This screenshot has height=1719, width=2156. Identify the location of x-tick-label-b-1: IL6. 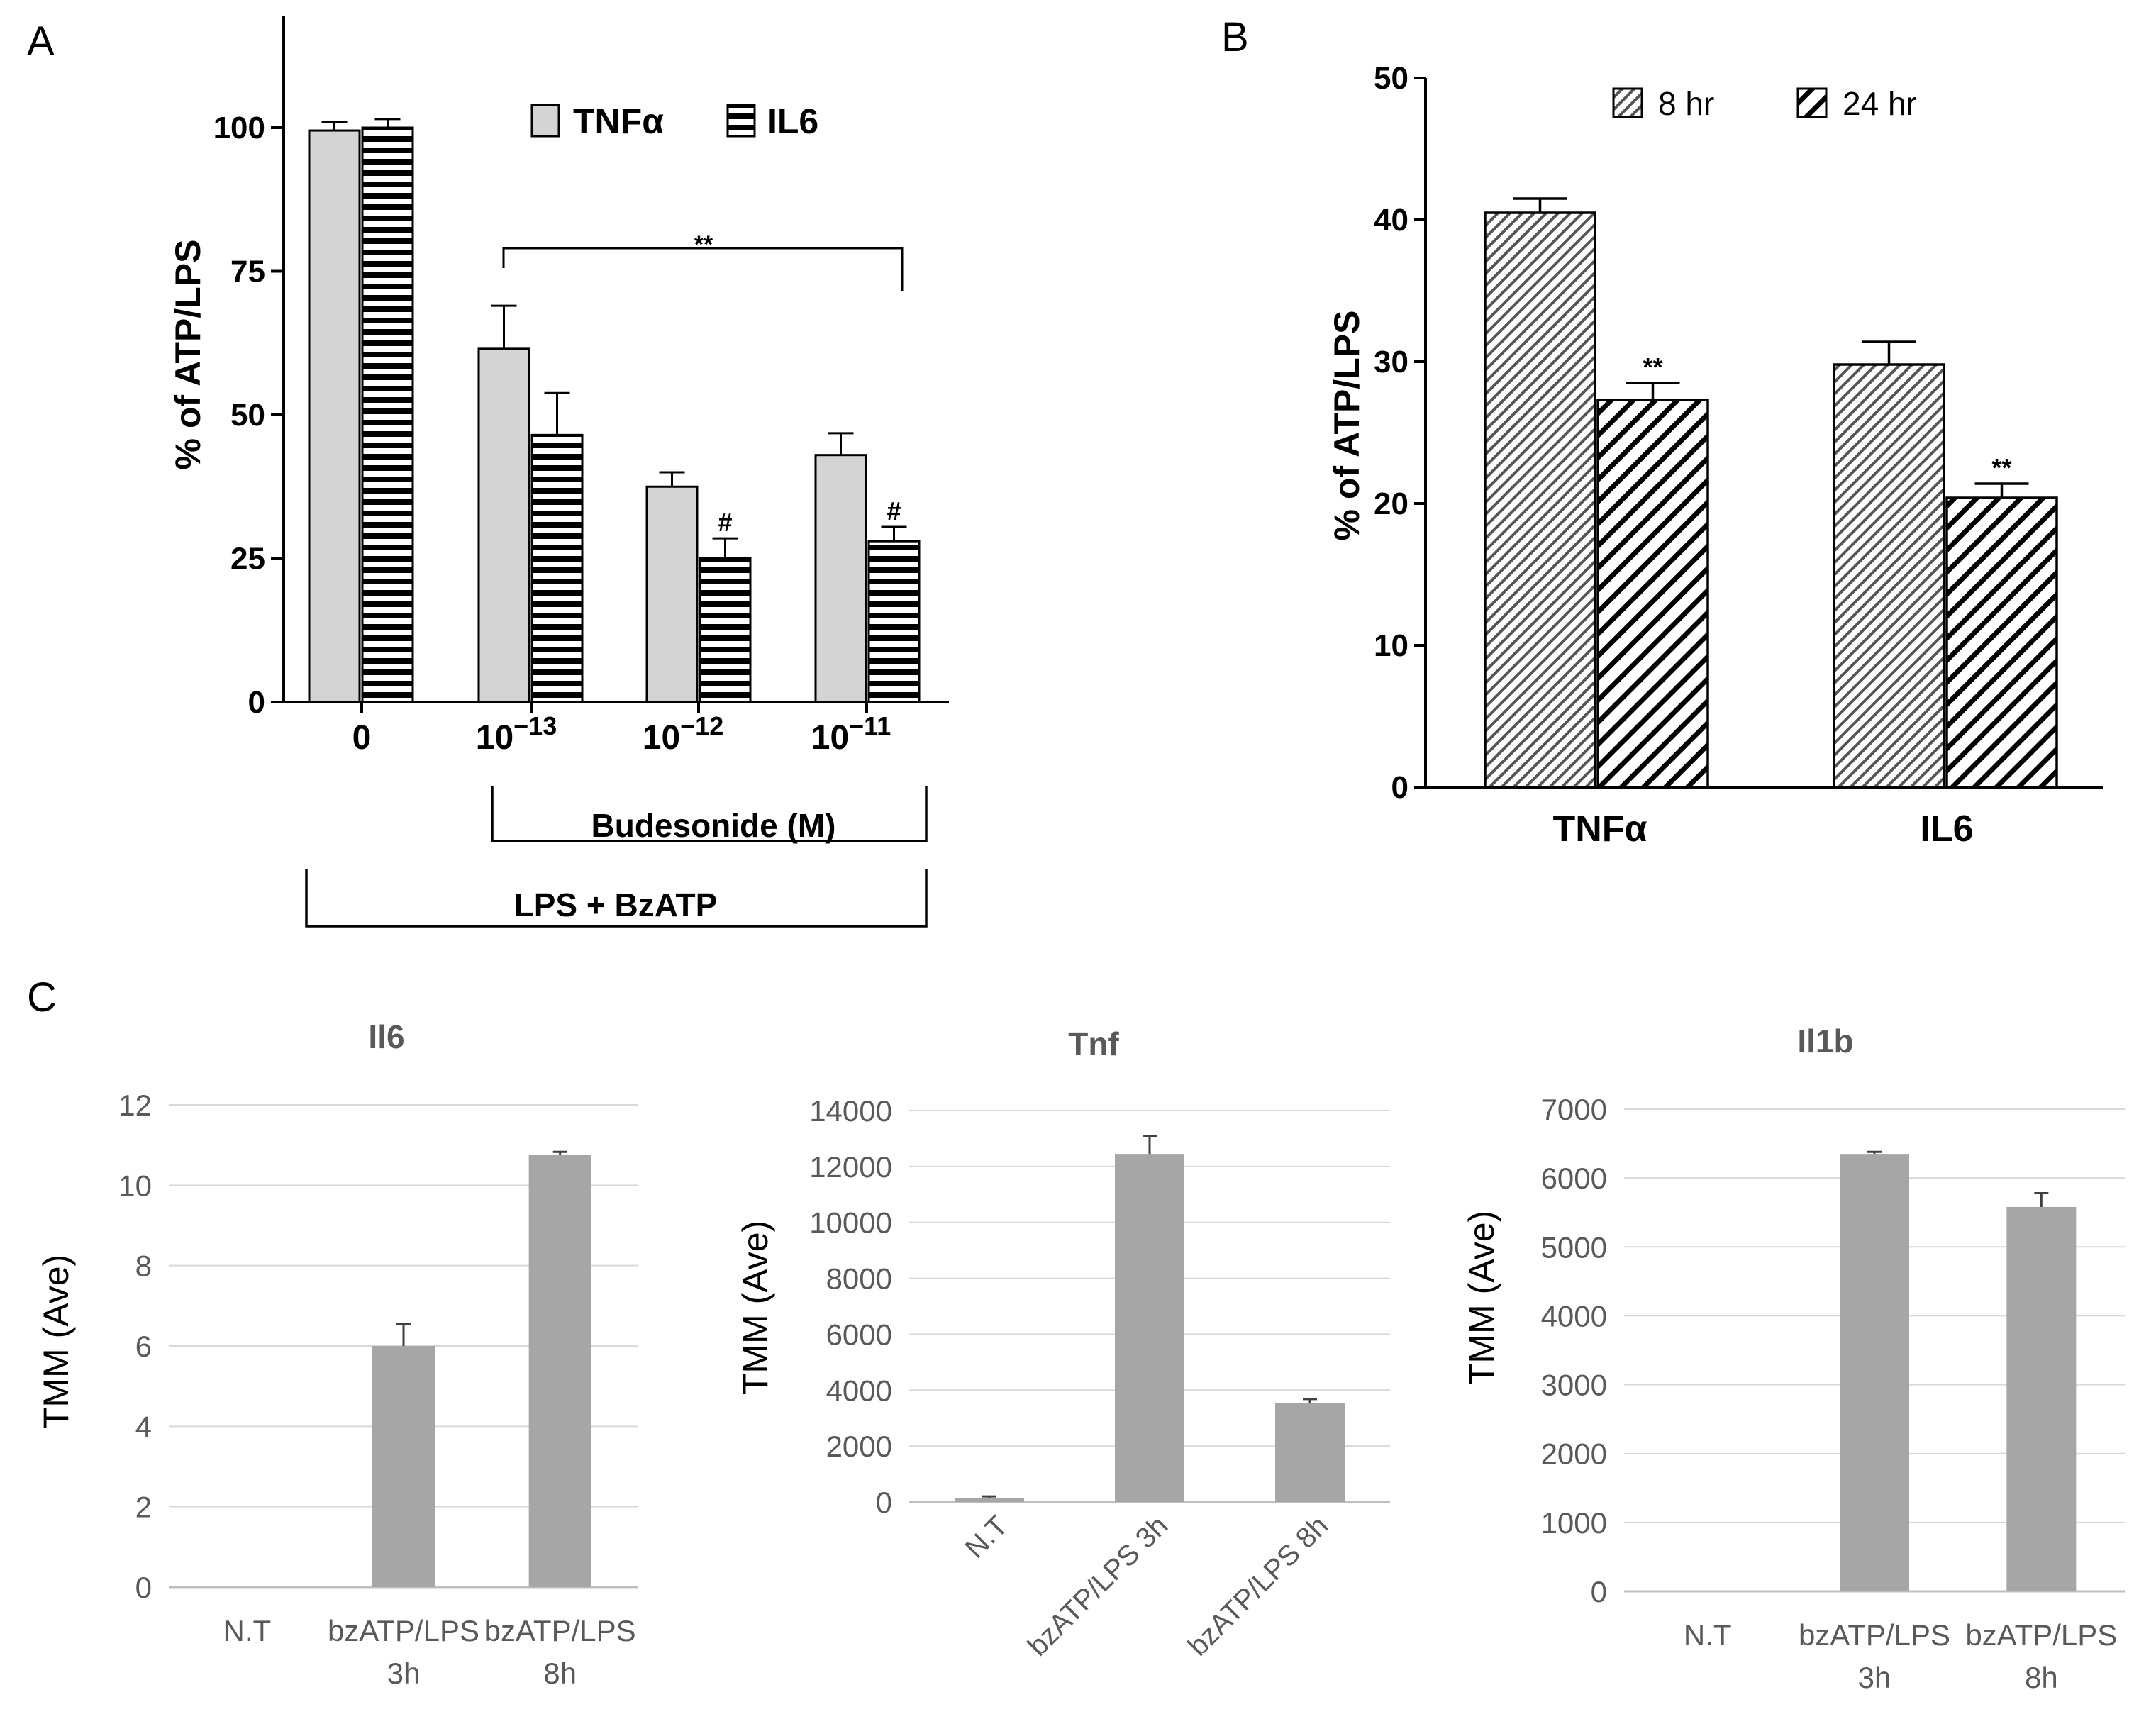
(1947, 829).